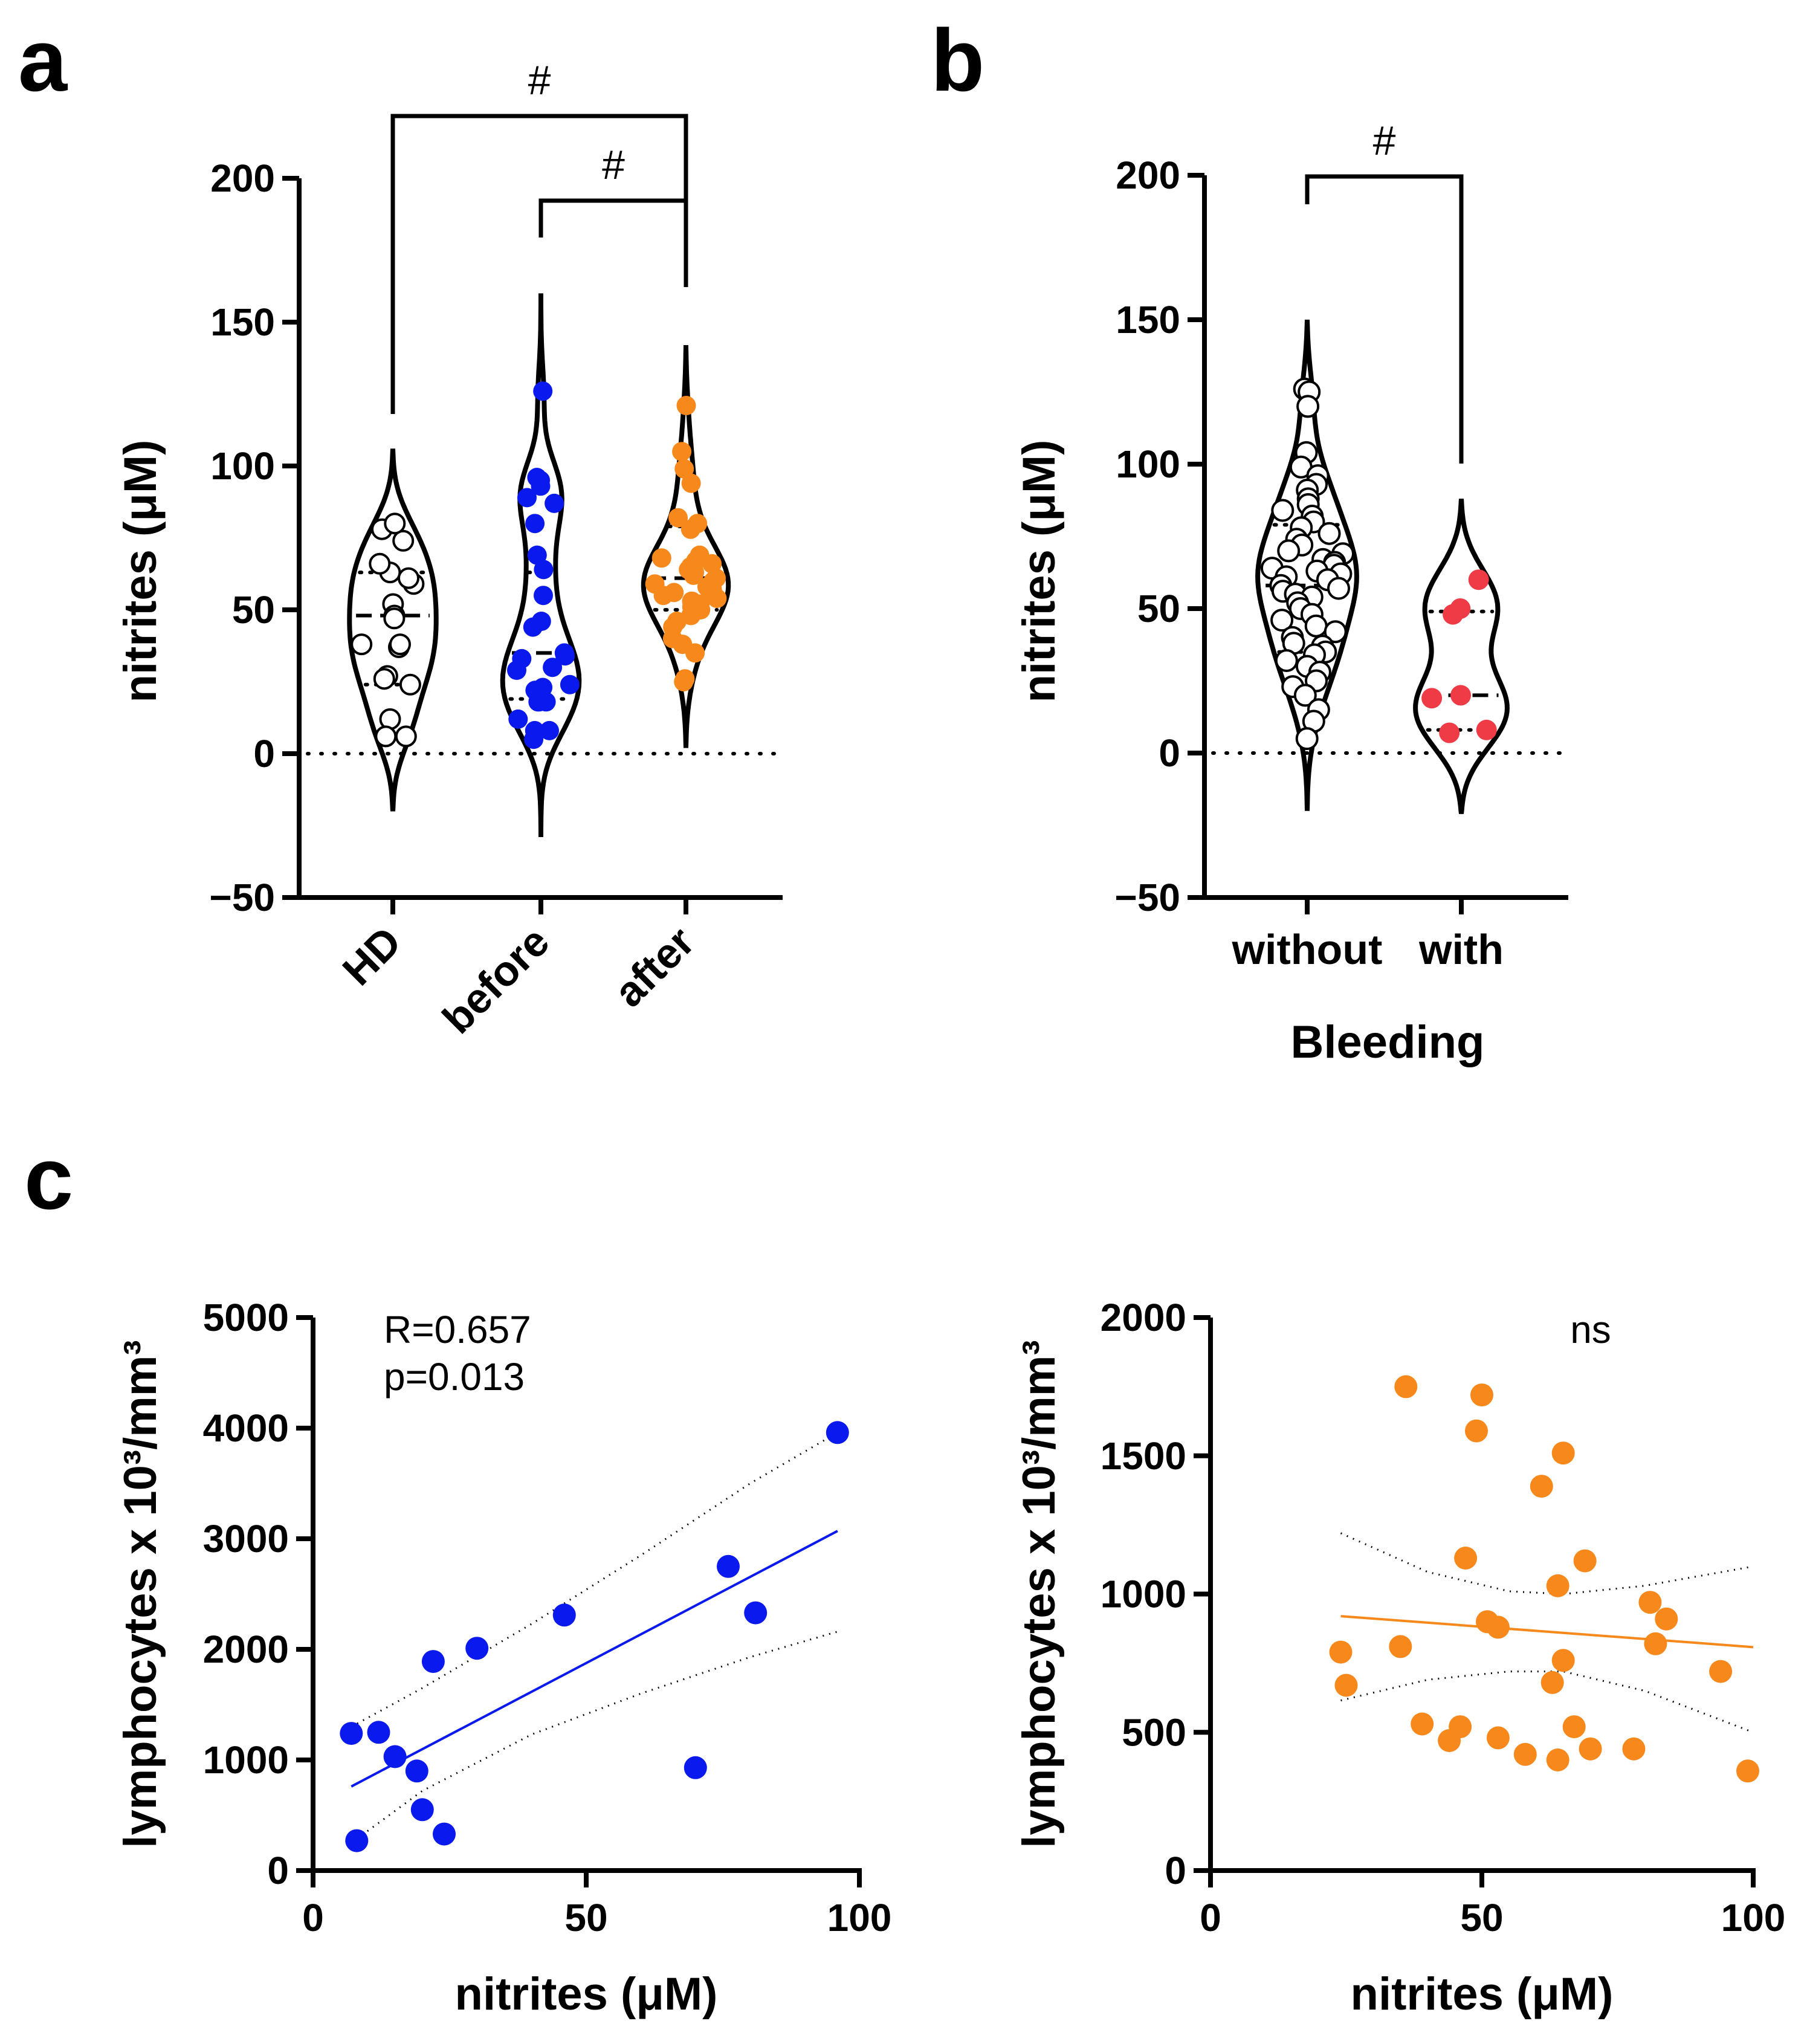 This screenshot has width=1807, height=2044. Describe the element at coordinates (246, 1649) in the screenshot. I see `y-tick-label: 2000` at that location.